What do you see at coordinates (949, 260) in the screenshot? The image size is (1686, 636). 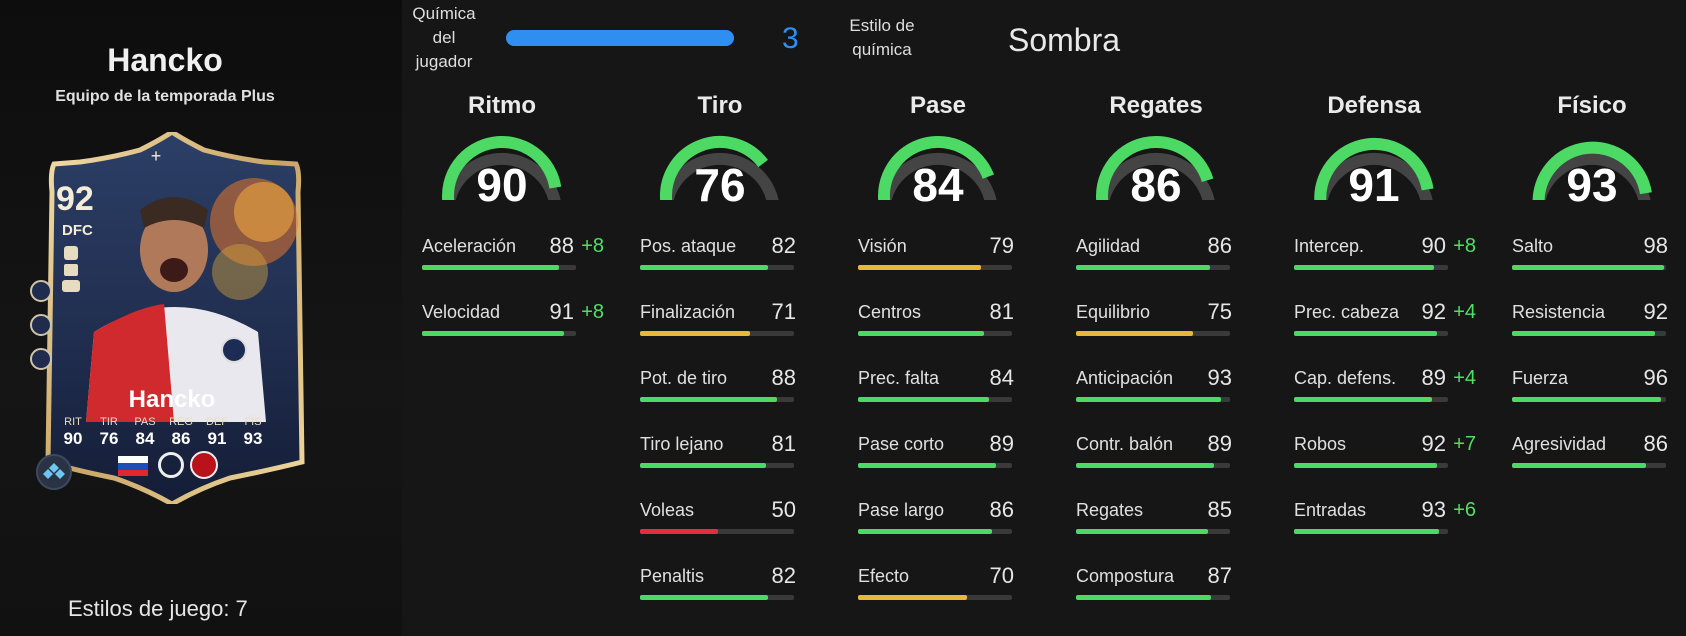 I see `stat-row: Visión 79` at bounding box center [949, 260].